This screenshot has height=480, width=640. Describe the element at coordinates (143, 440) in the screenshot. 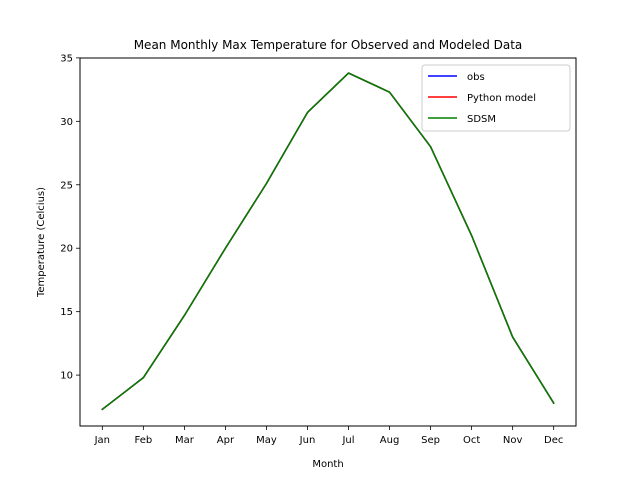

I see `x-tick-label: Feb` at that location.